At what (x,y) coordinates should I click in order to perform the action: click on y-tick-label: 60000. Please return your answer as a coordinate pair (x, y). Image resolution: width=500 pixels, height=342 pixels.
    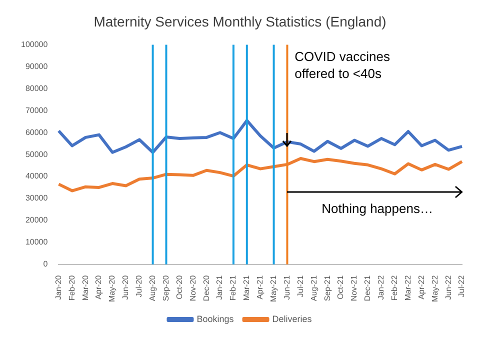
    Looking at the image, I should click on (36, 132).